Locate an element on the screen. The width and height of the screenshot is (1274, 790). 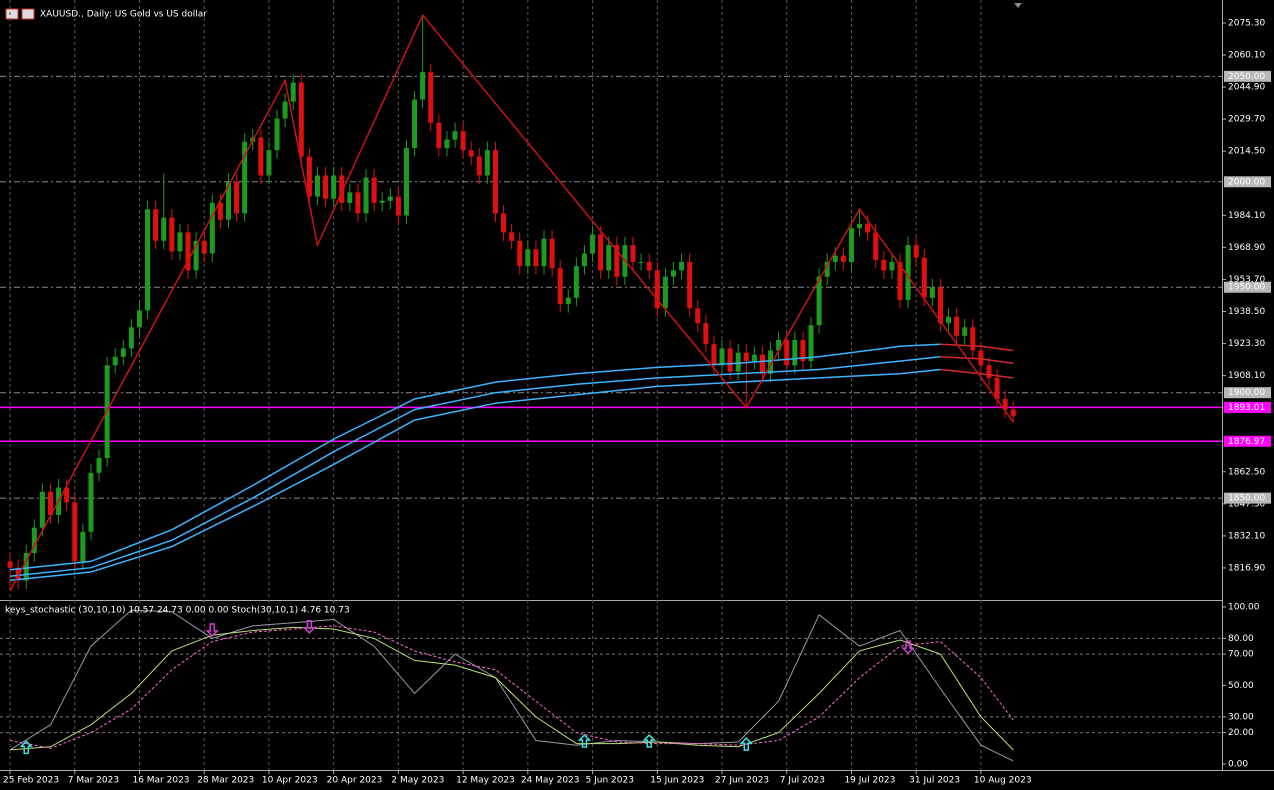
x-tick-label: 20 Apr 2023 is located at coordinates (355, 781).